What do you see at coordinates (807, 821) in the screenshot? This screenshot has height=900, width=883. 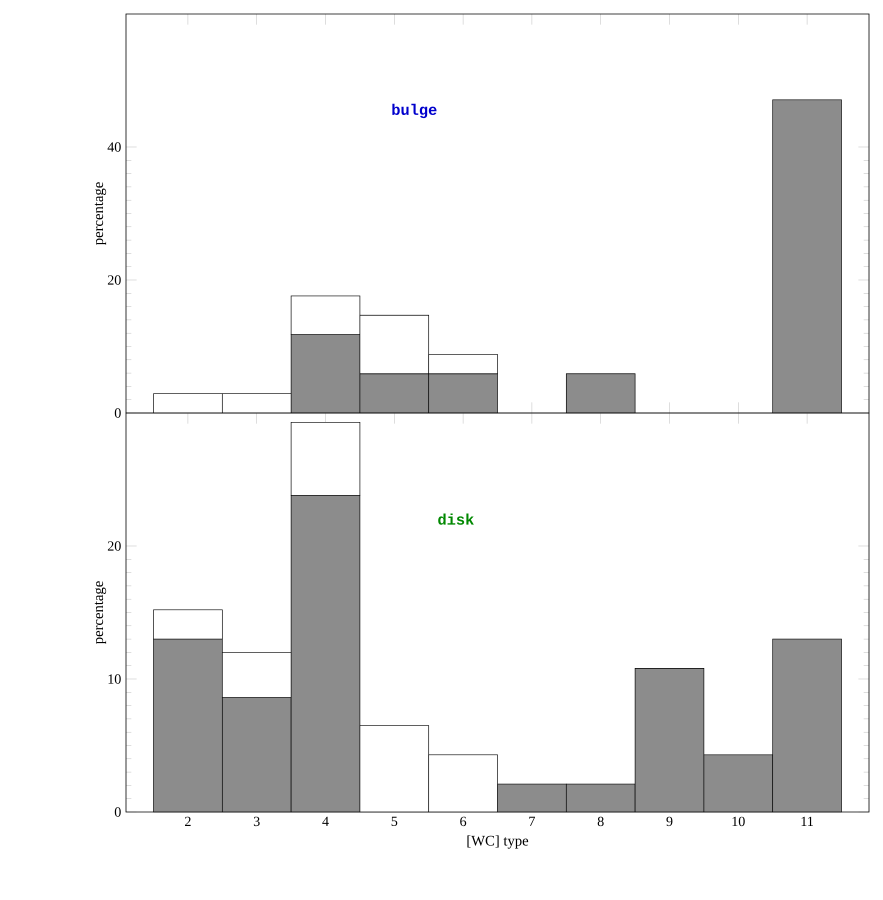 I see `x-tick-label: 11` at bounding box center [807, 821].